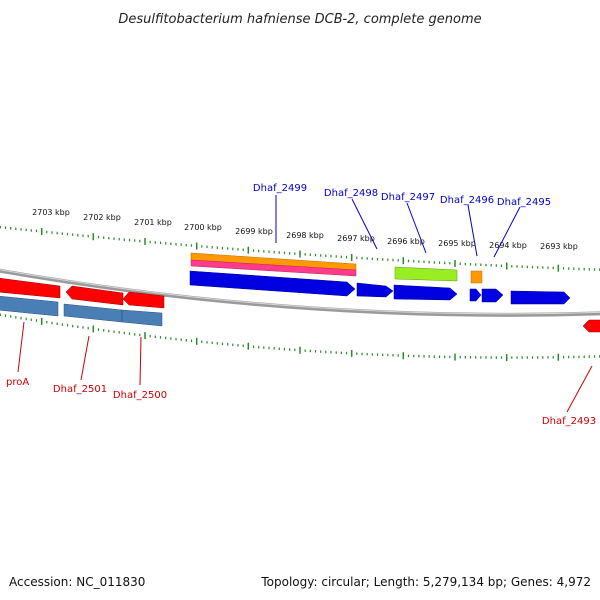  I want to click on gene-label-dhaf-2498: Dhaf_2498, so click(351, 193).